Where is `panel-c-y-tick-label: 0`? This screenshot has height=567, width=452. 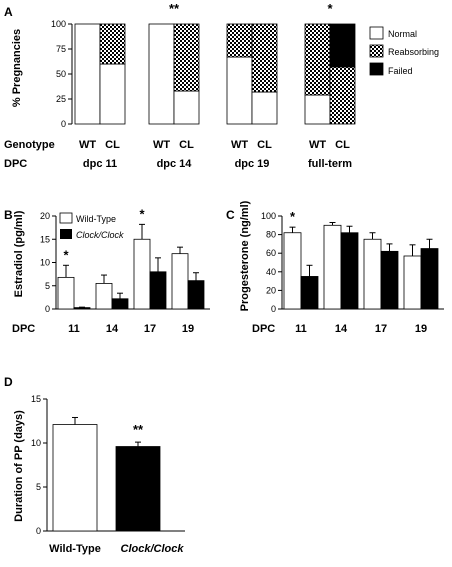 panel-c-y-tick-label: 0 is located at coordinates (273, 309).